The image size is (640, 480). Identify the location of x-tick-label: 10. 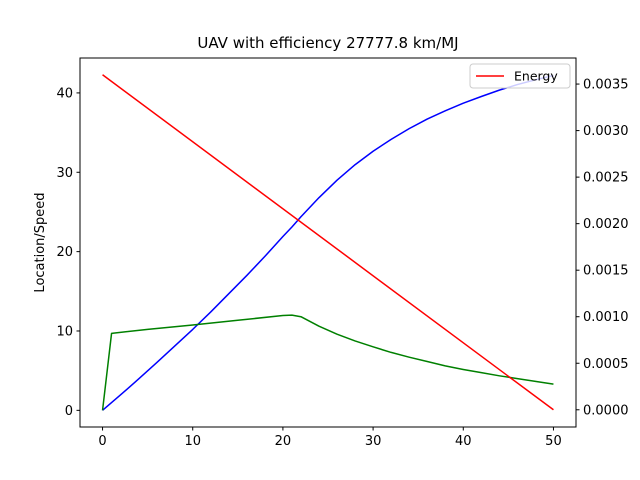
(192, 441).